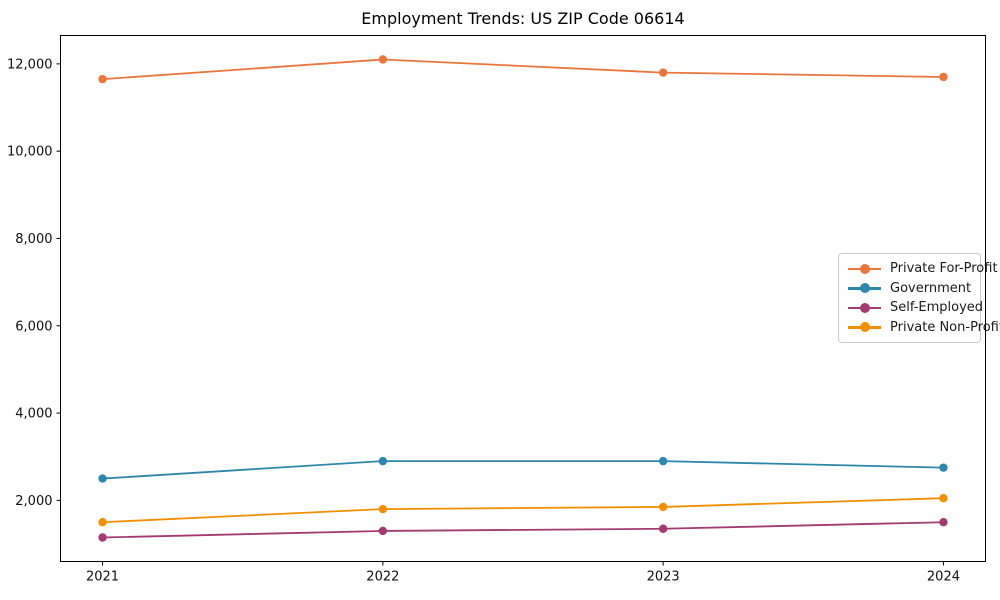  Describe the element at coordinates (663, 528) in the screenshot. I see `data-point-self-employed-2023` at that location.